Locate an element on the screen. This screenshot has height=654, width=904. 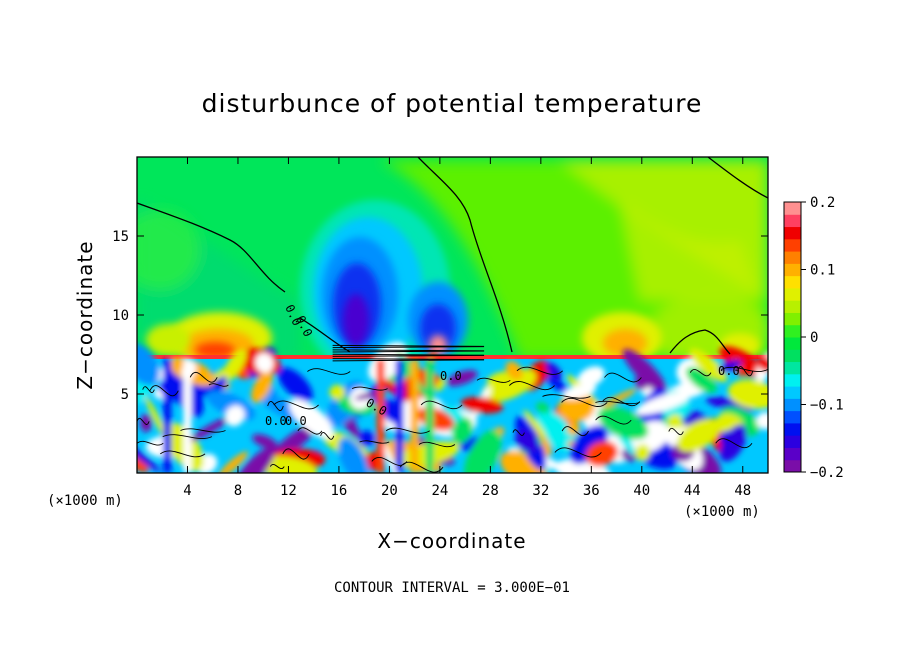
colorbar-tick-label: 0 is located at coordinates (814, 338).